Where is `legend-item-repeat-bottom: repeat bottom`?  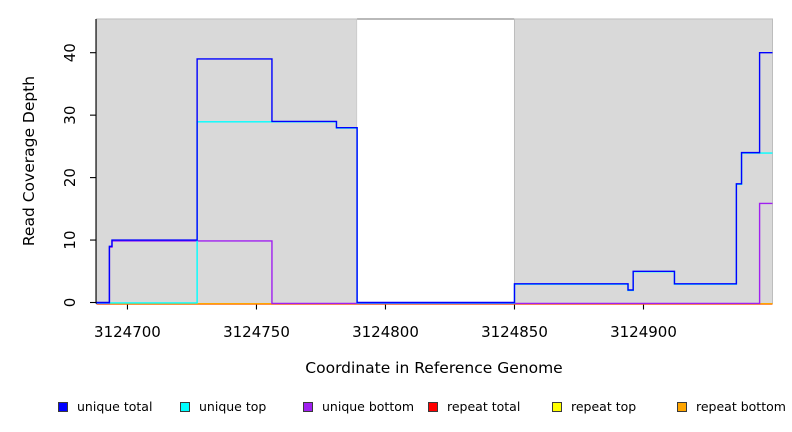 legend-item-repeat-bottom: repeat bottom is located at coordinates (731, 406).